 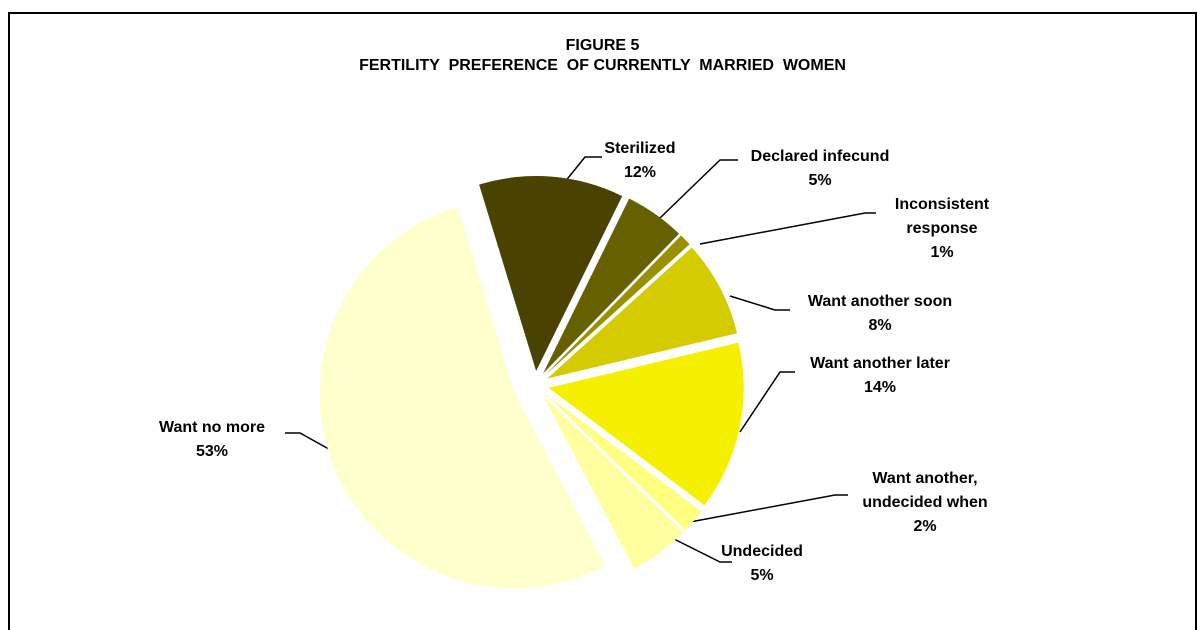 I want to click on slice-value-label: 1%, so click(x=942, y=252).